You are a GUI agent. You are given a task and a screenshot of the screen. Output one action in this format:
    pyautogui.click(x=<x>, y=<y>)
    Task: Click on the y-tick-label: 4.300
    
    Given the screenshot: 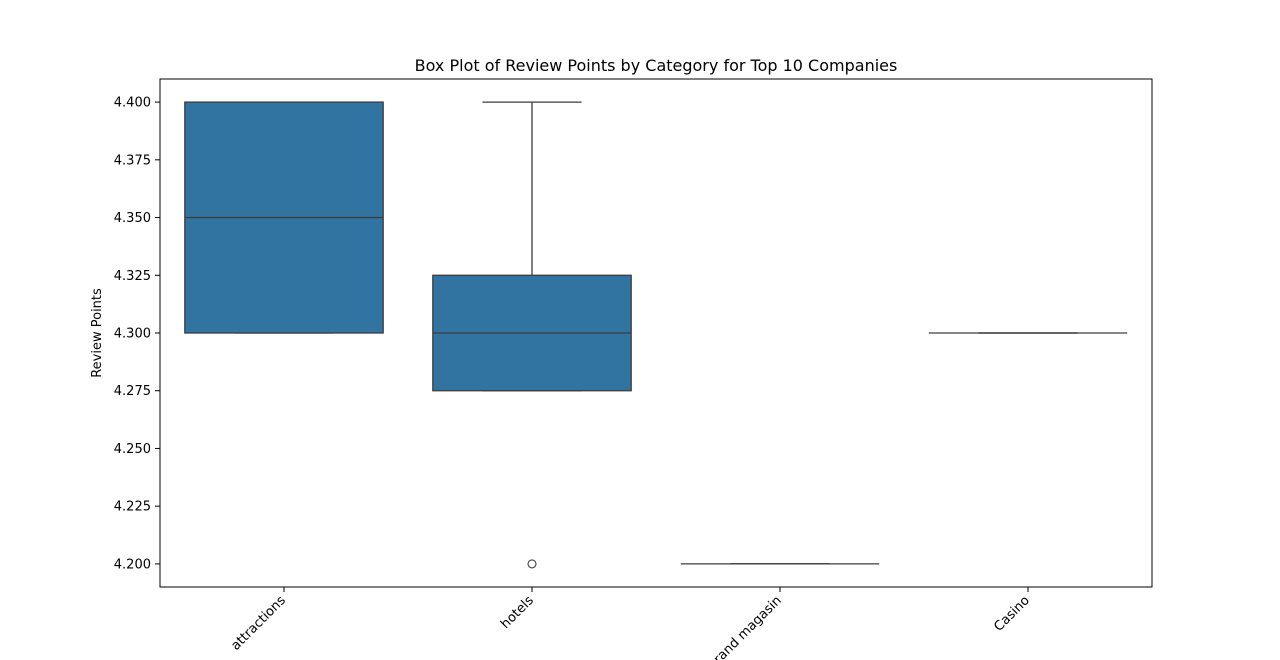 What is the action you would take?
    pyautogui.click(x=132, y=334)
    